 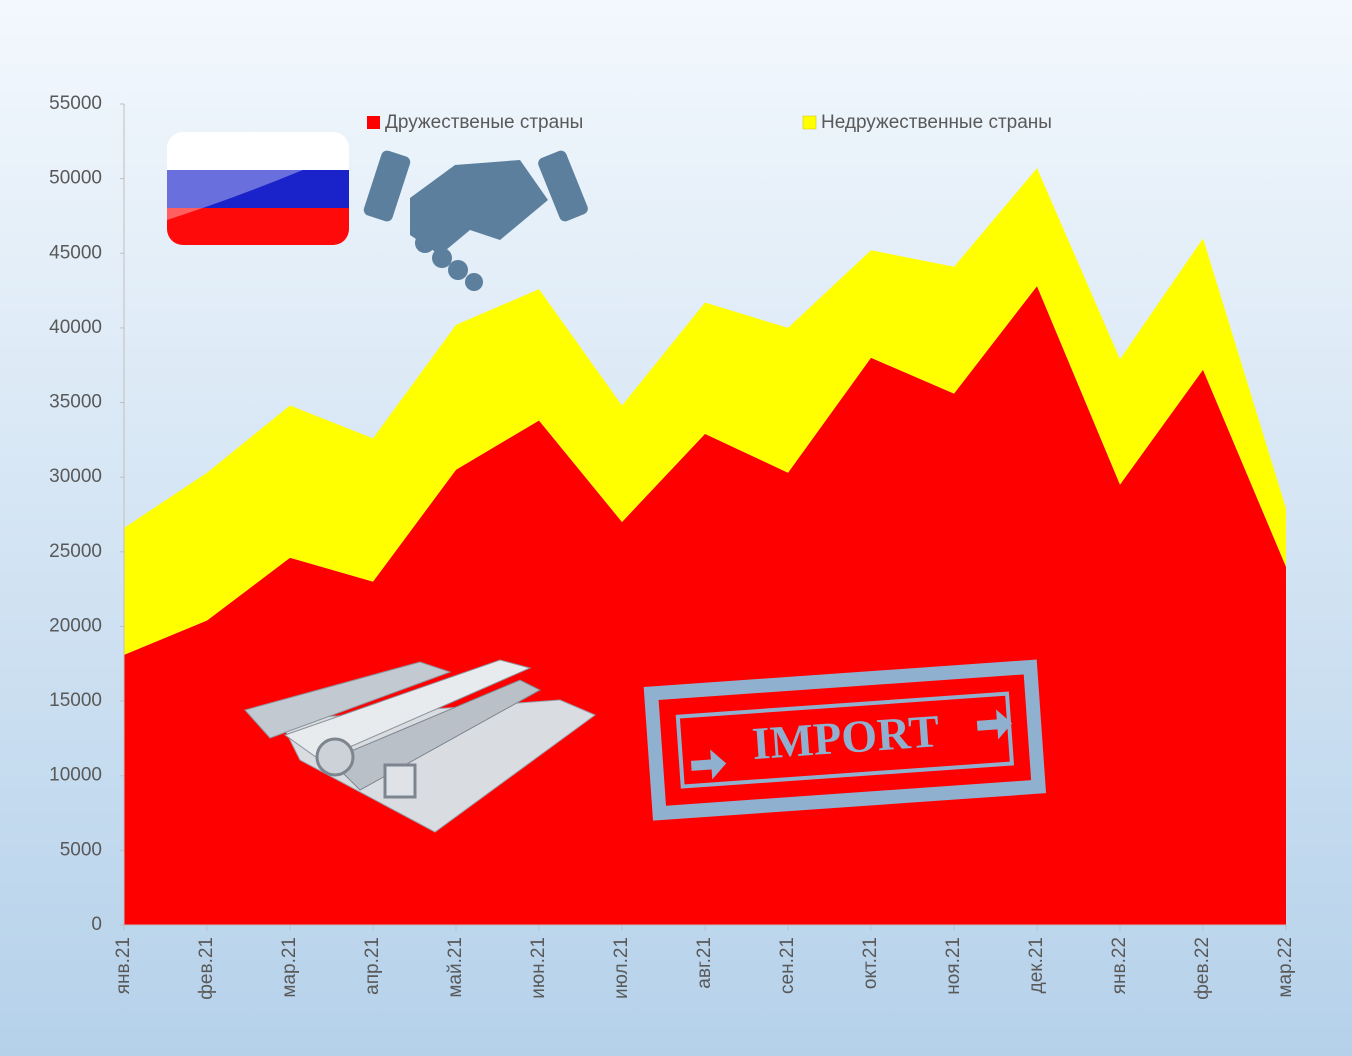 What do you see at coordinates (1119, 965) in the screenshot?
I see `x-tick-label: янв.22` at bounding box center [1119, 965].